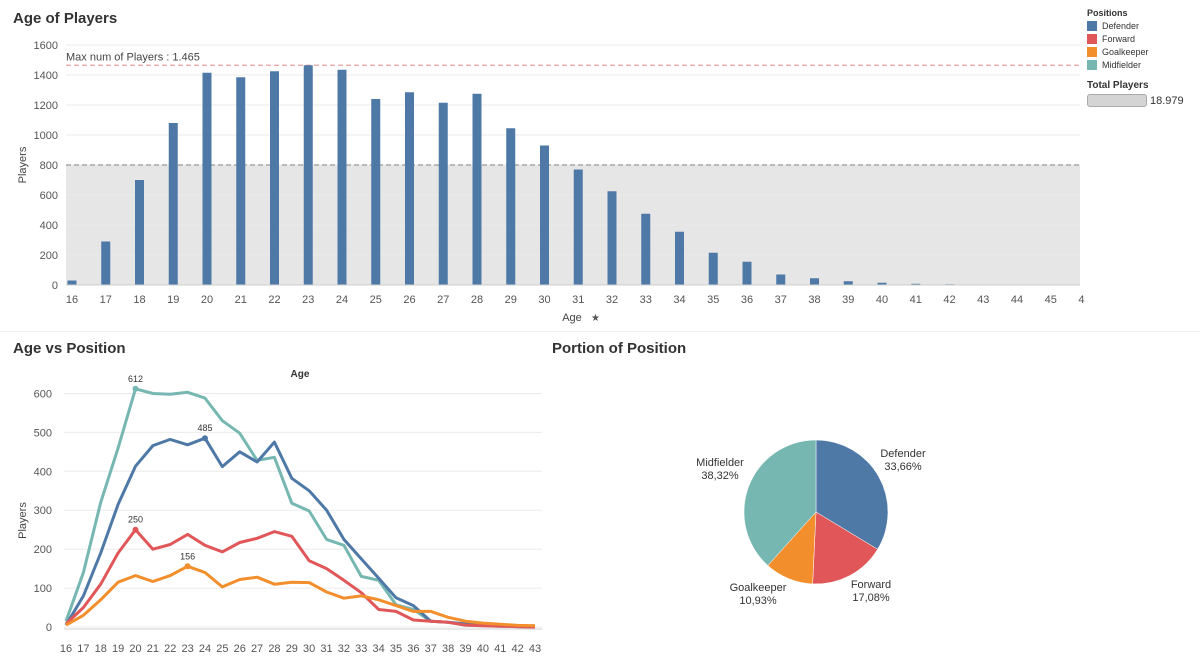  What do you see at coordinates (43, 472) in the screenshot?
I see `y-tick-label: 400` at bounding box center [43, 472].